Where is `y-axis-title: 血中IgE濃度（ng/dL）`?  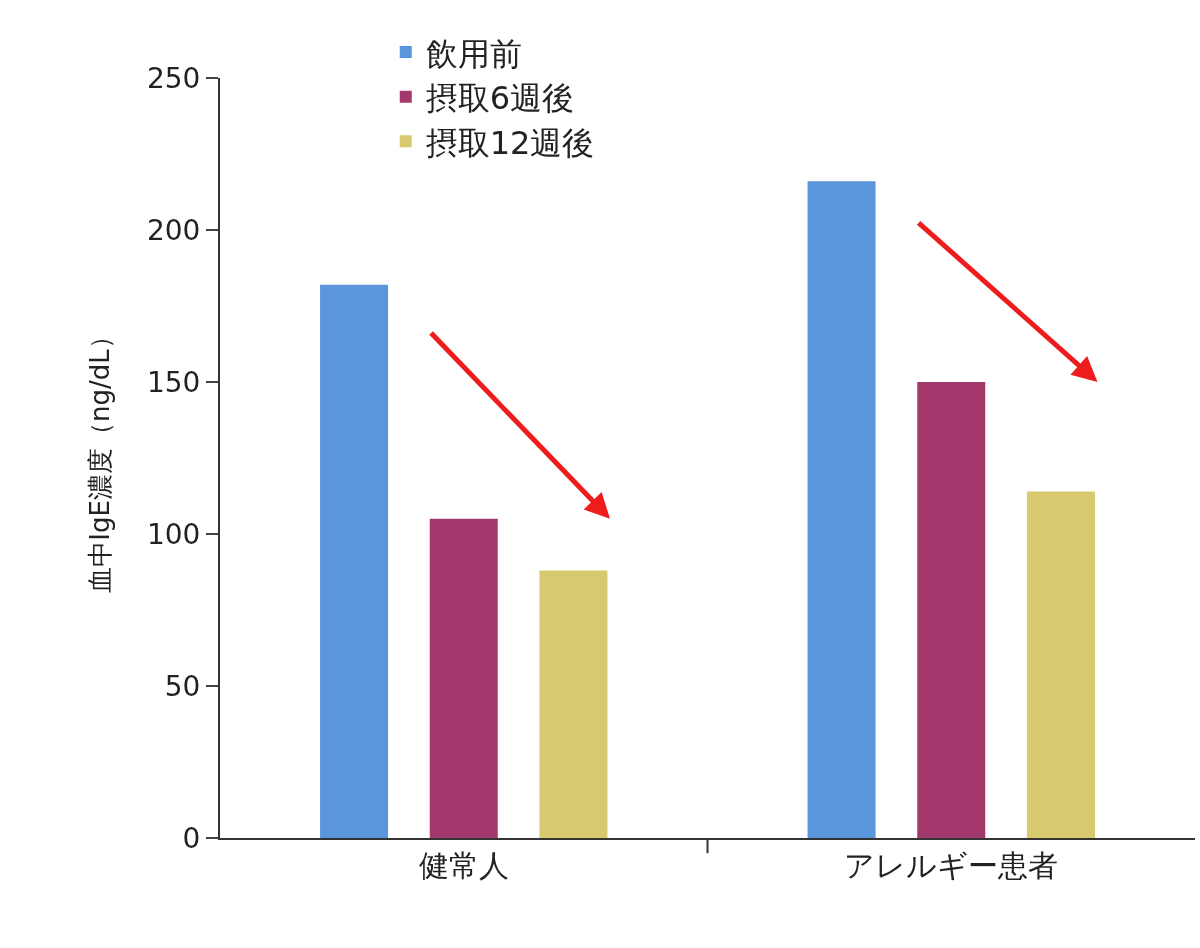
y-axis-title: 血中IgE濃度（ng/dL） is located at coordinates (99, 458).